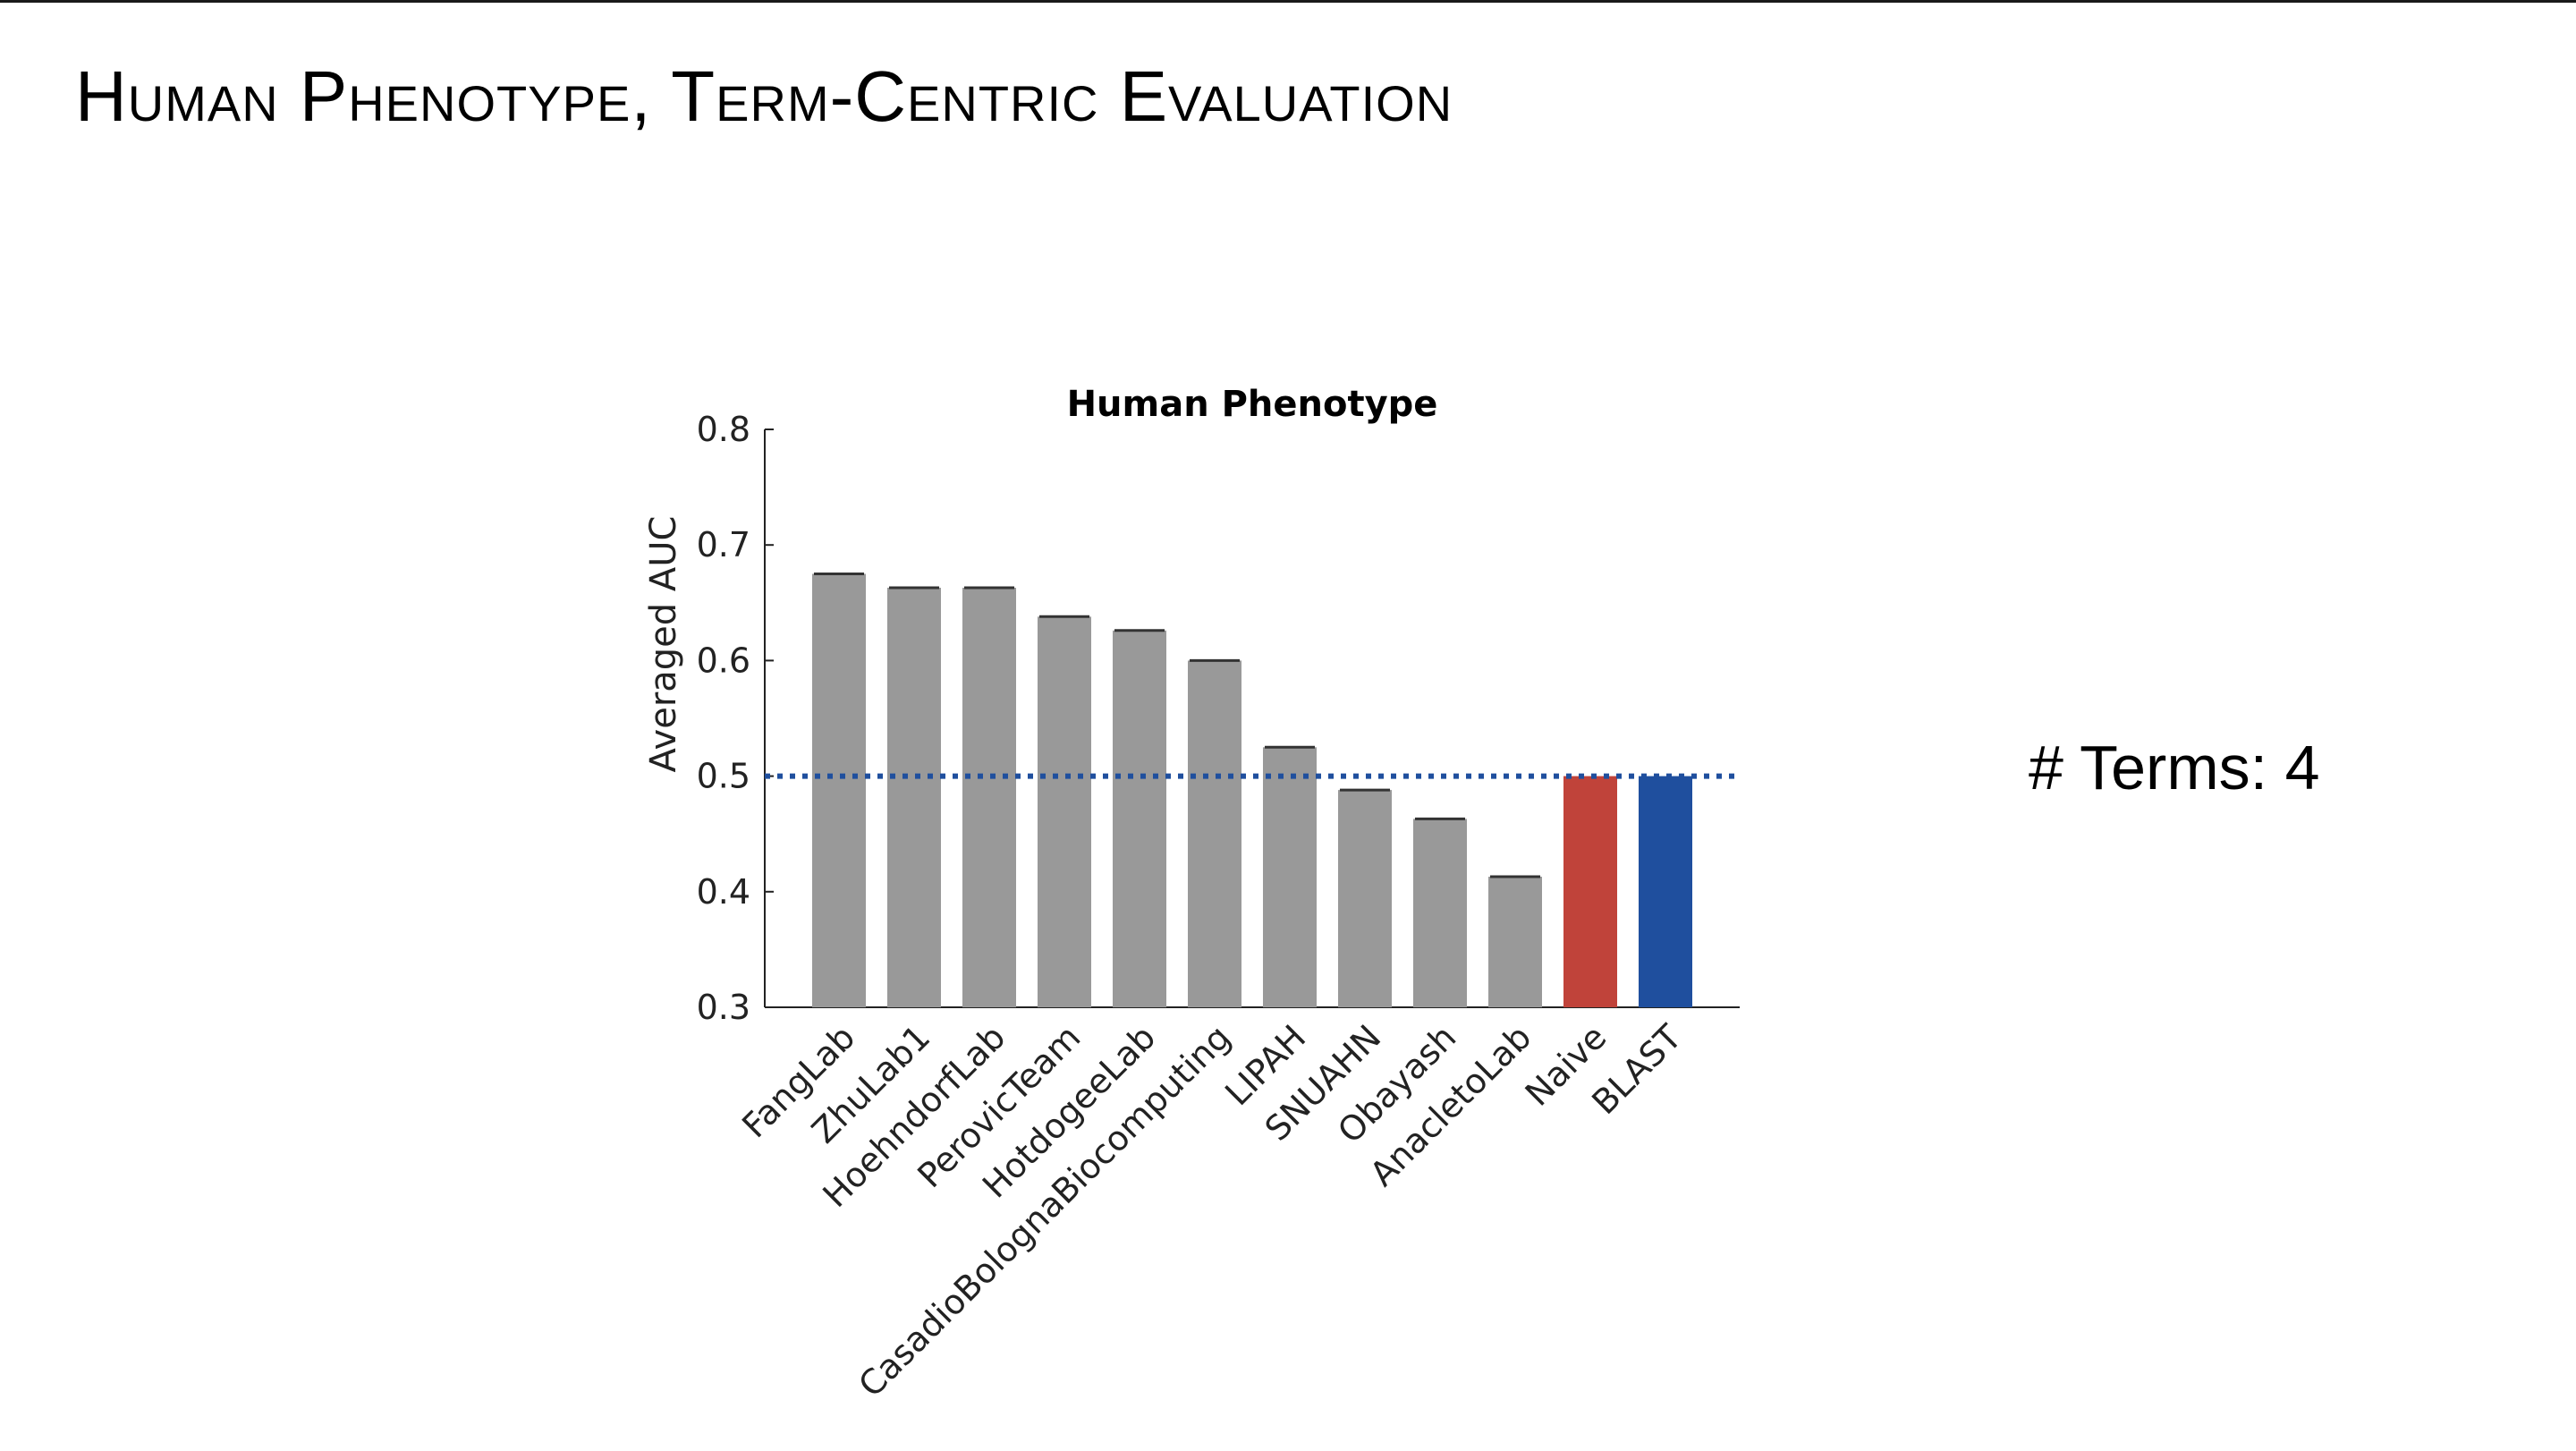  What do you see at coordinates (723, 544) in the screenshot?
I see `y-tick-label: 0.7` at bounding box center [723, 544].